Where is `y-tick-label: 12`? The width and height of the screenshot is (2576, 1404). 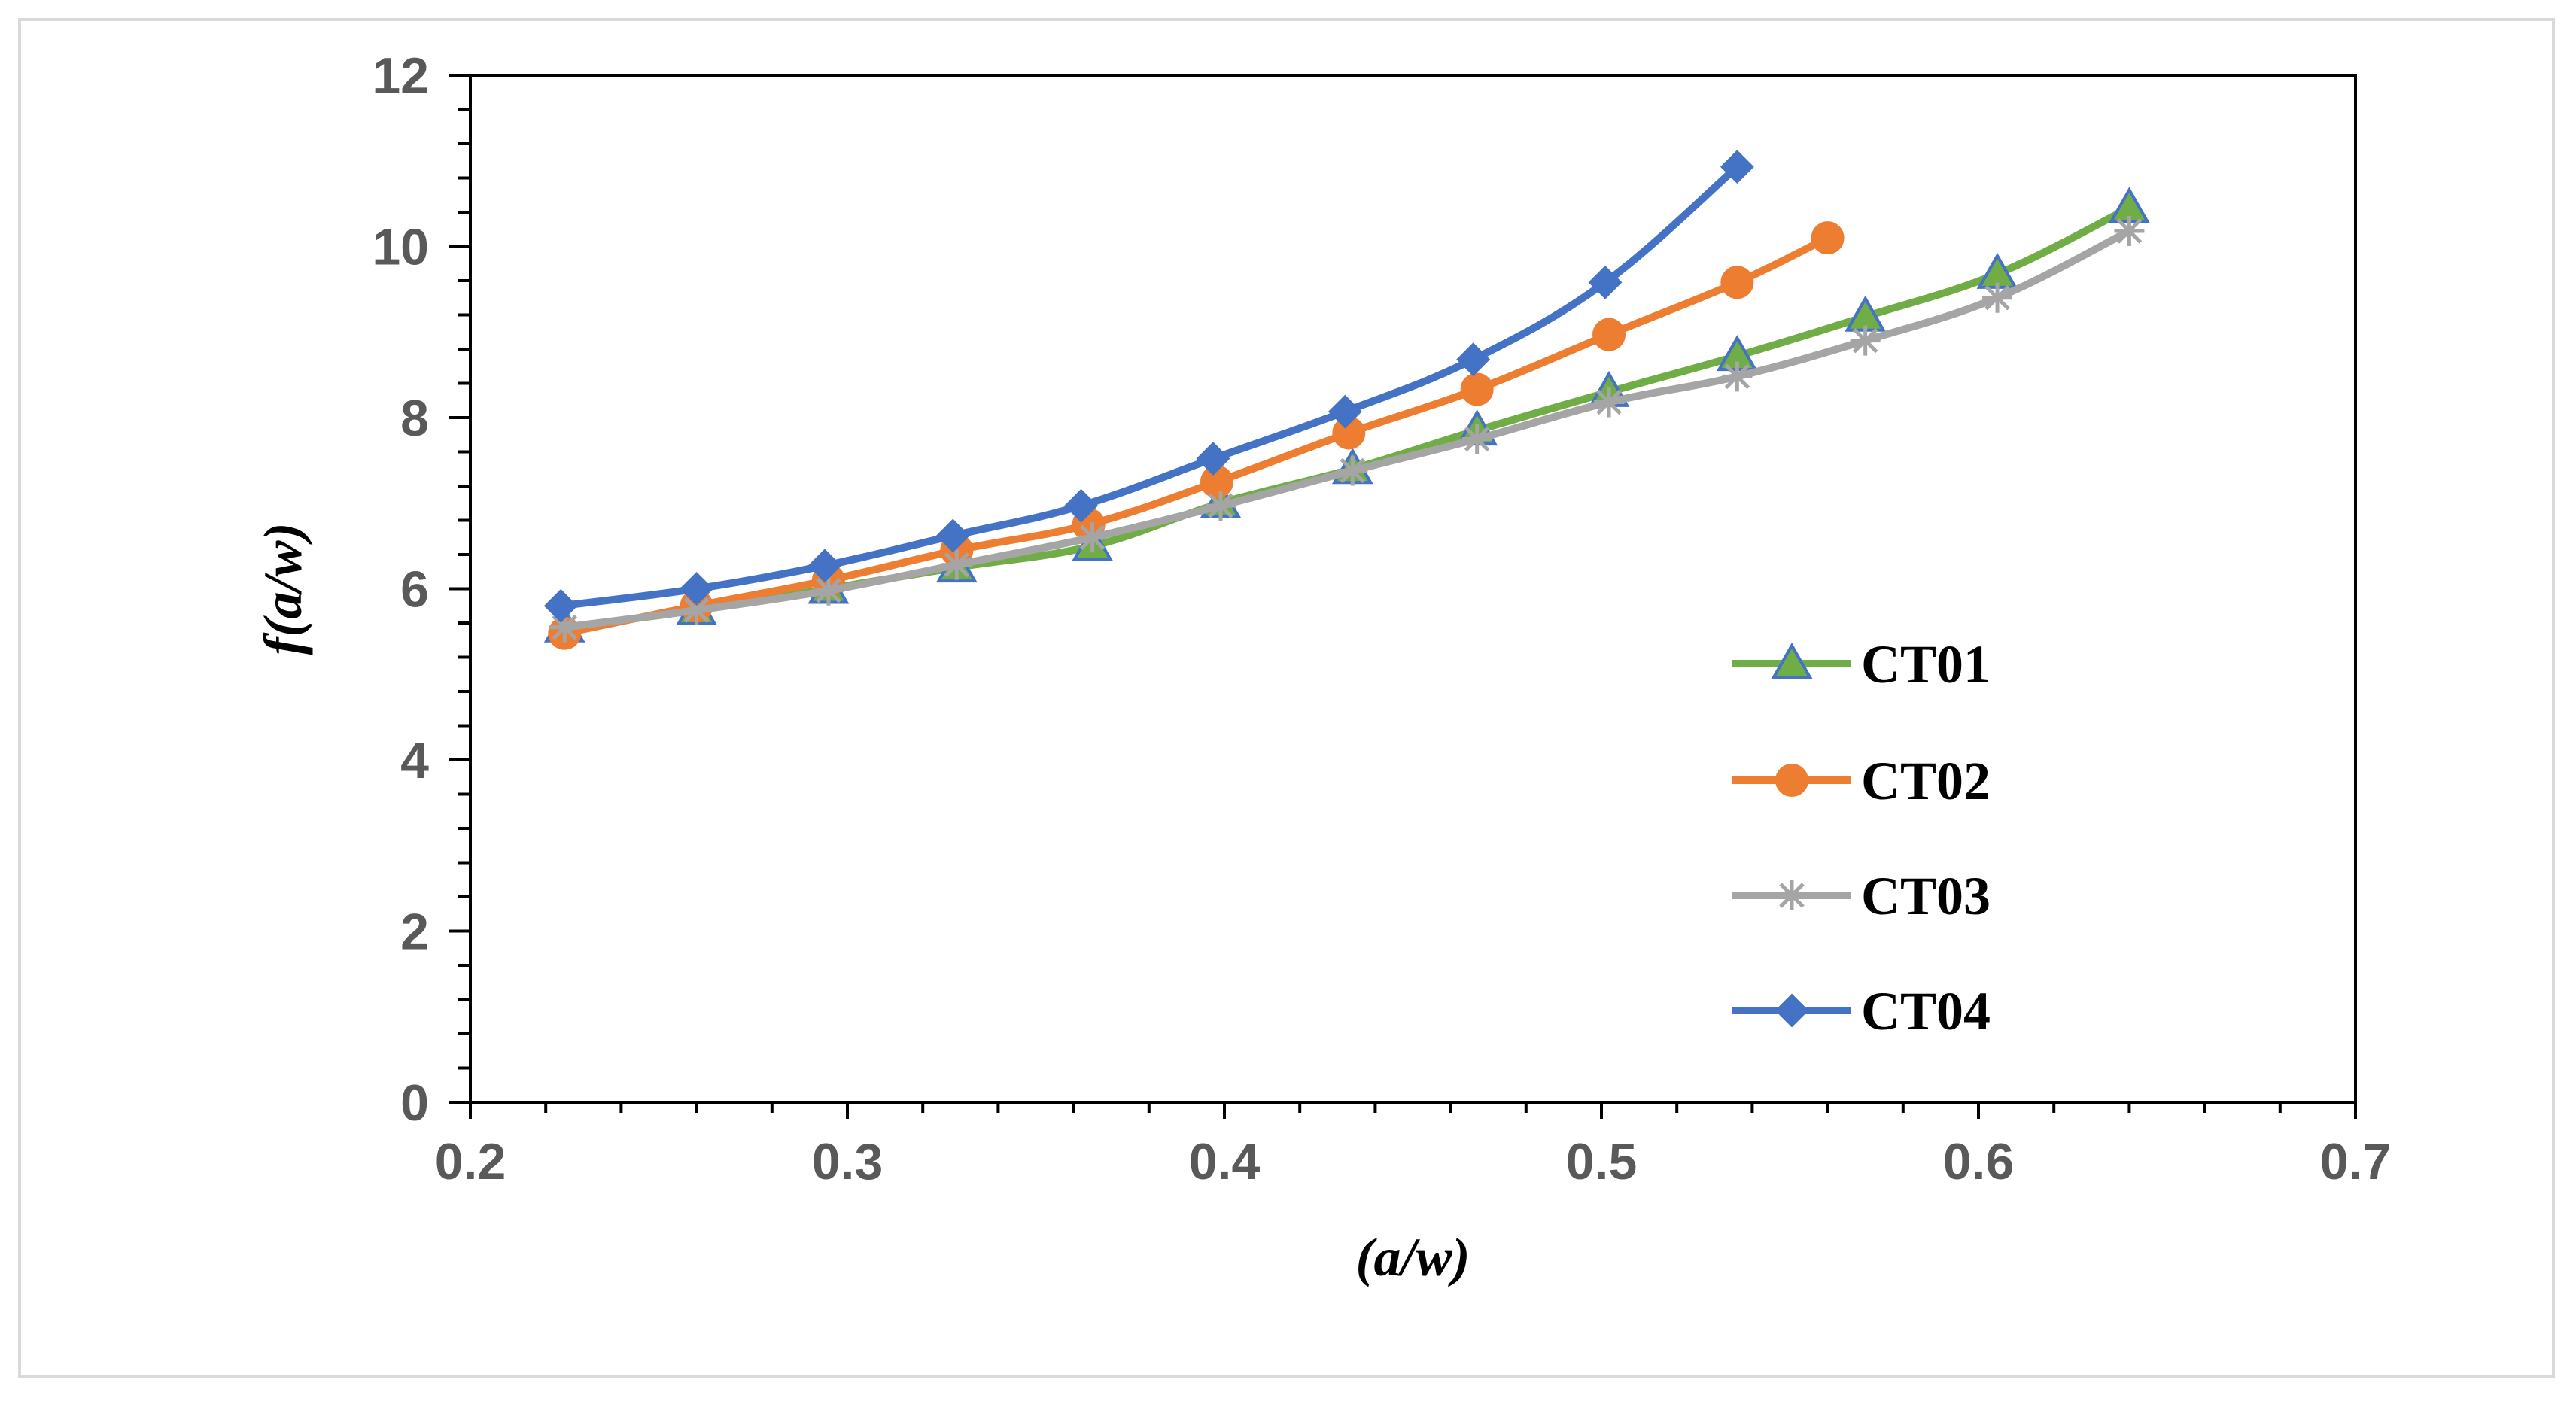 y-tick-label: 12 is located at coordinates (400, 76).